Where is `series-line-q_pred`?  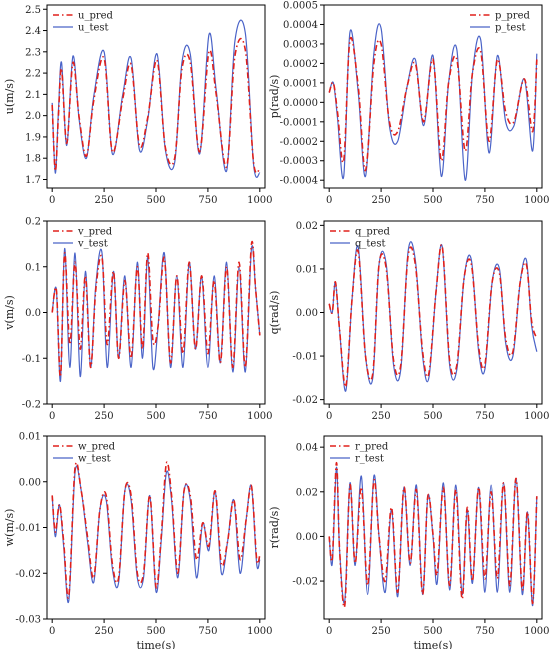 series-line-q_pred is located at coordinates (433, 316).